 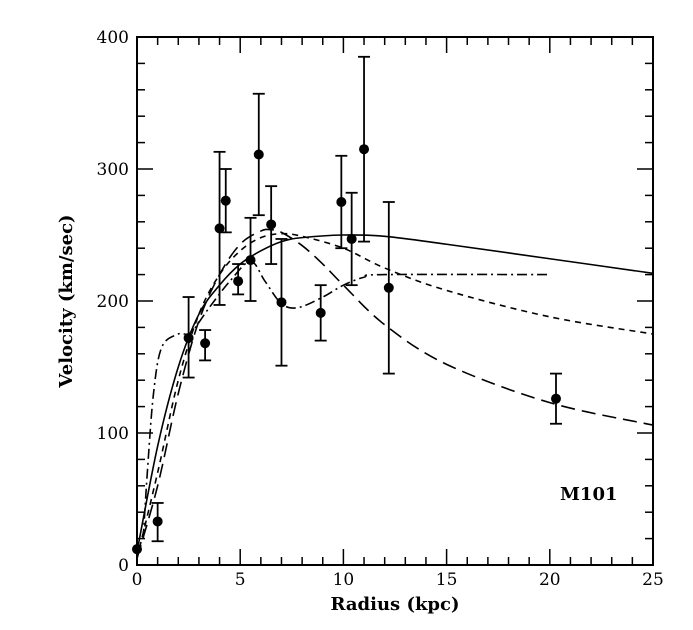 I want to click on x-tick-label: 25, so click(x=653, y=580).